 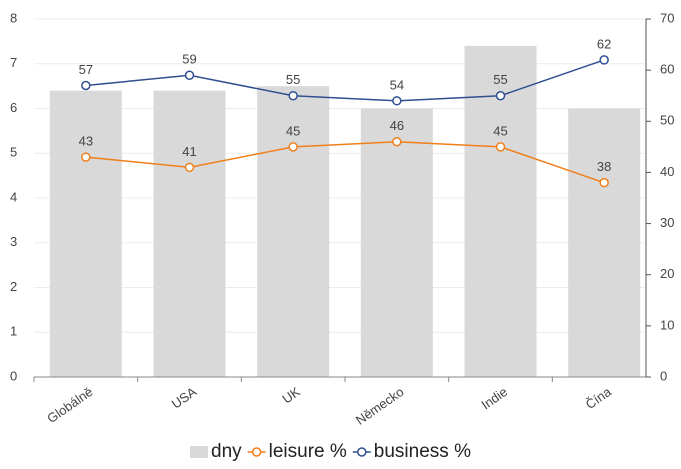 What do you see at coordinates (13, 17) in the screenshot?
I see `y-tick-label: 8` at bounding box center [13, 17].